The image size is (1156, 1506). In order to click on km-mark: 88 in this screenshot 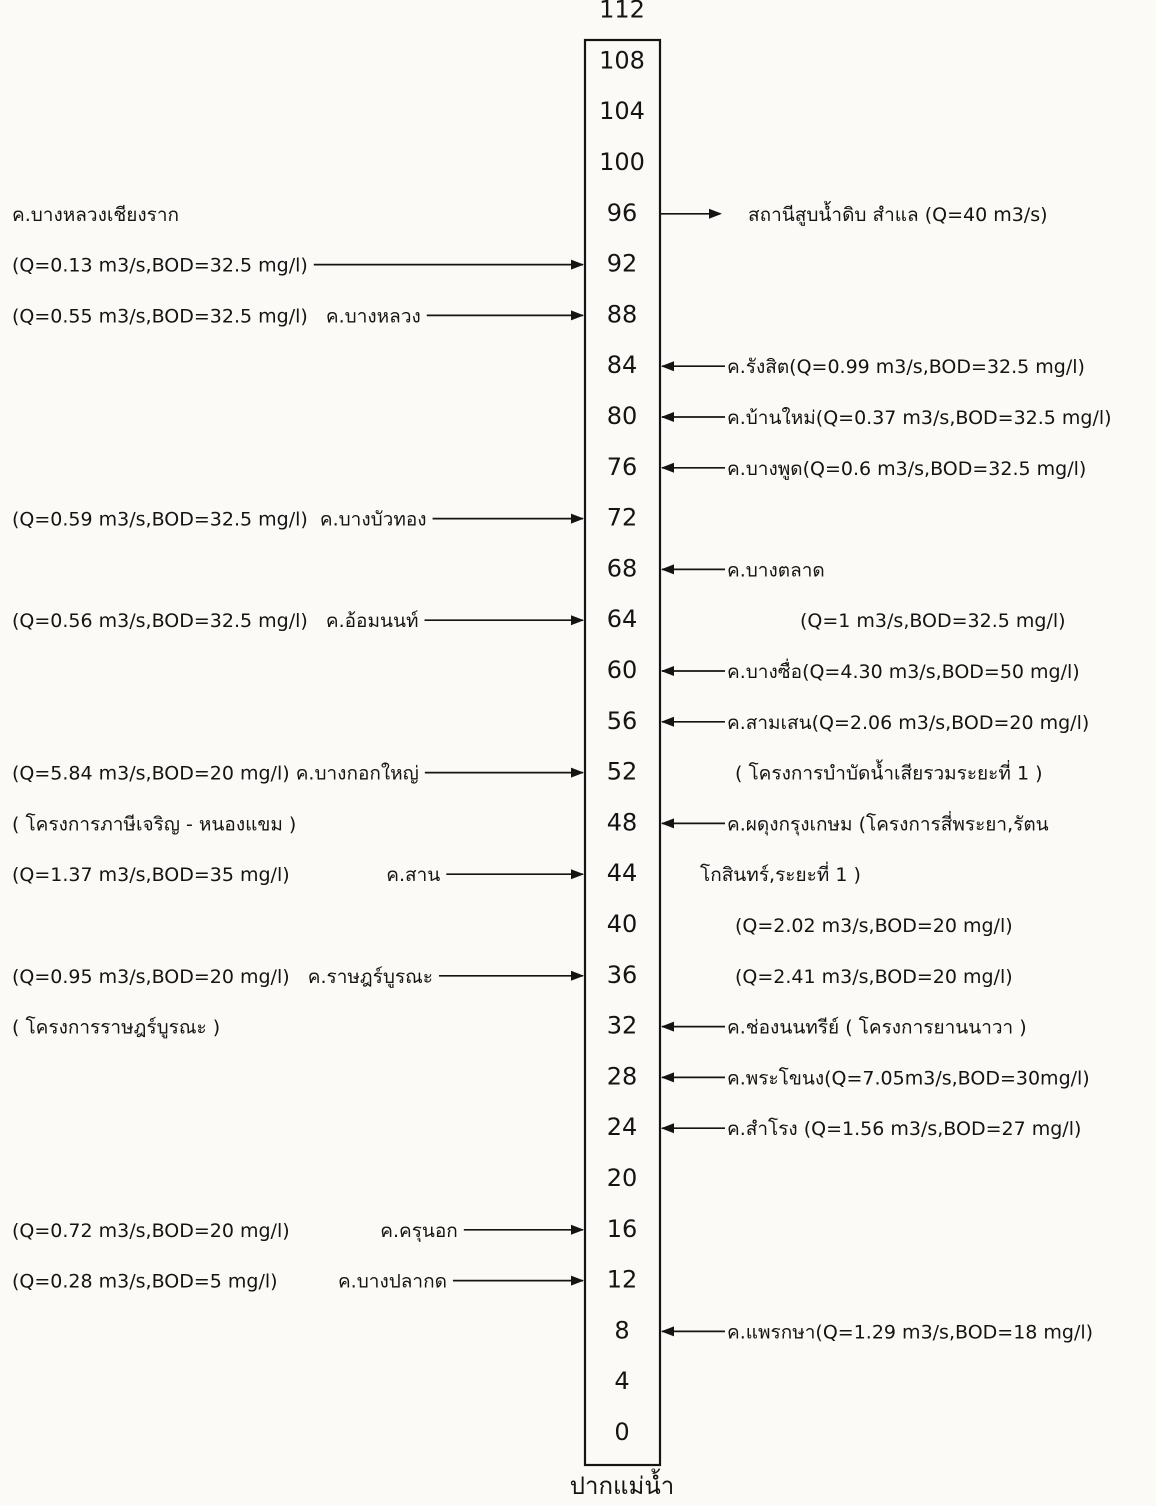, I will do `click(622, 314)`.